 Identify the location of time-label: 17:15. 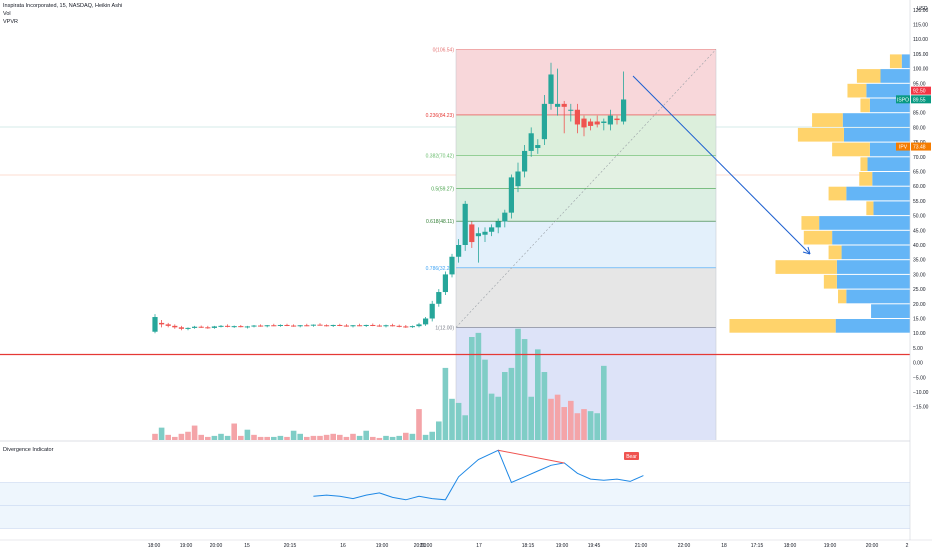
(757, 546).